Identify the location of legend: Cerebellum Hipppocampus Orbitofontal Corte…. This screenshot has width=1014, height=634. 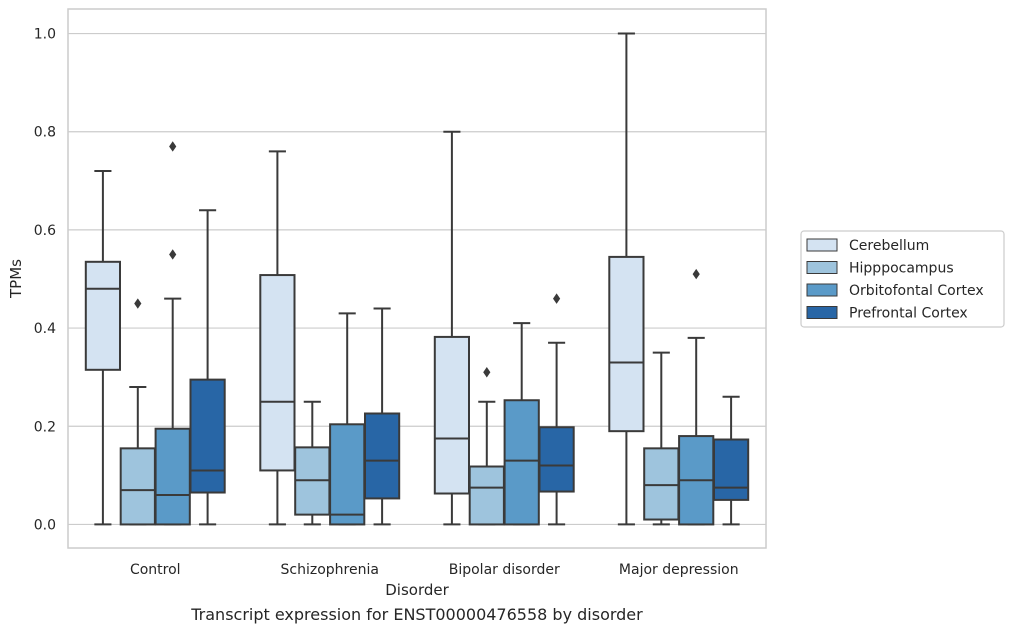
(902, 279).